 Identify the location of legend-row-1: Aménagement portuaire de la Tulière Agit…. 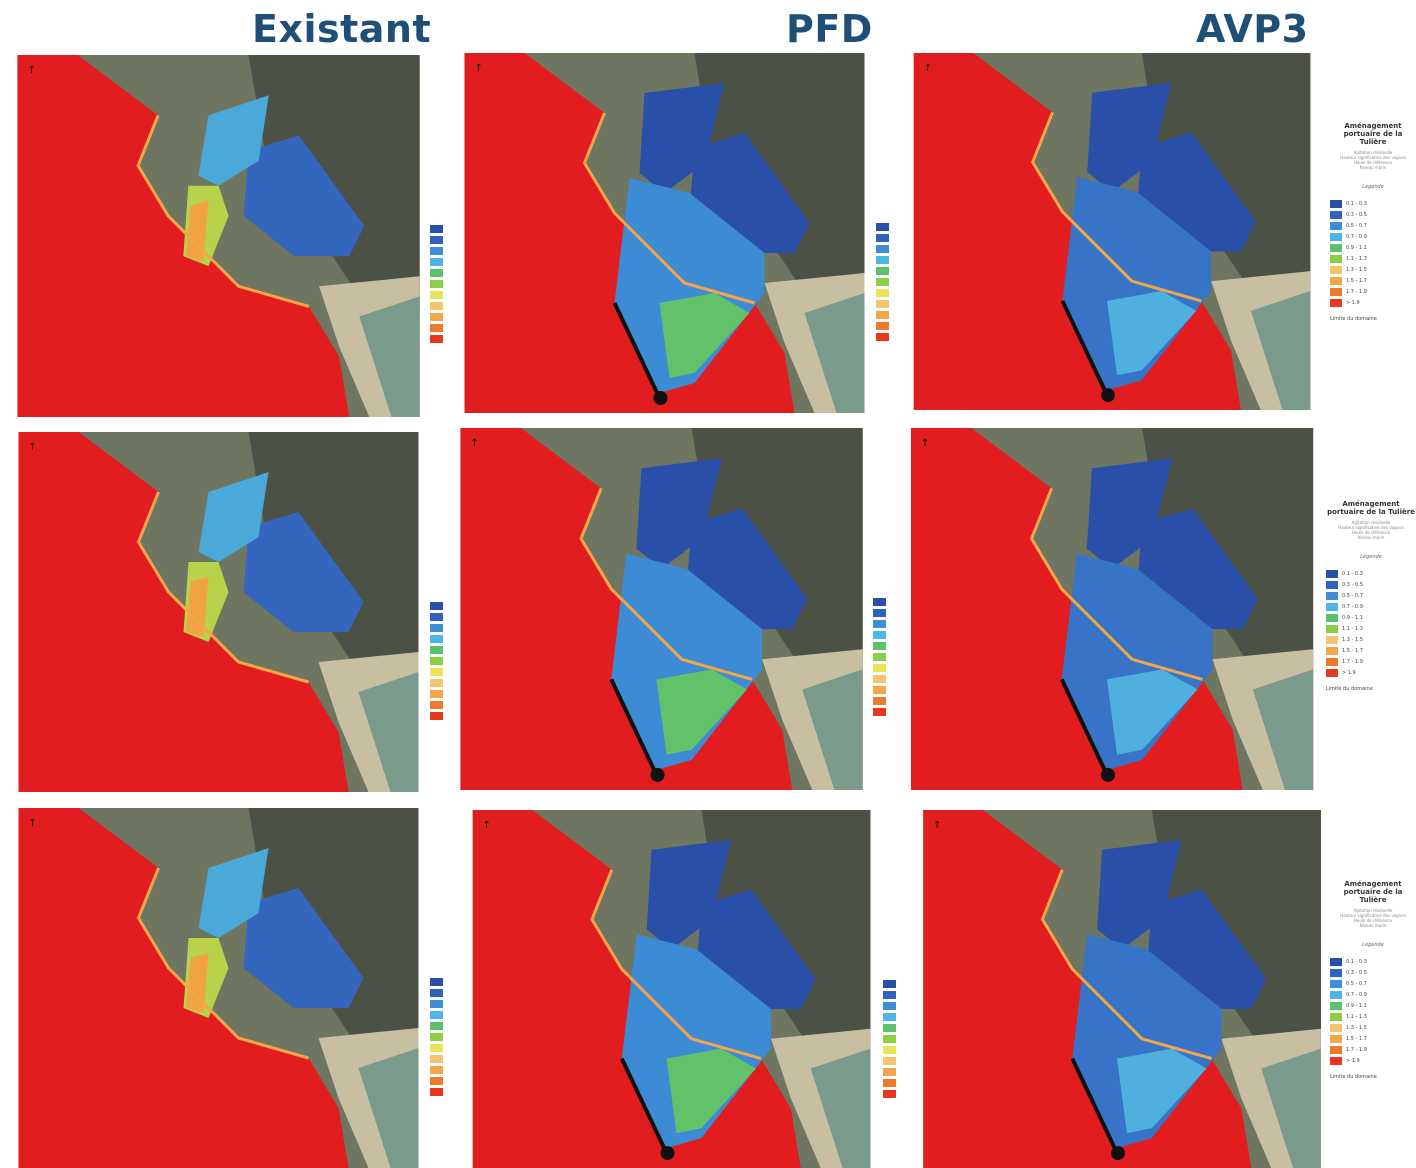
(1373, 222).